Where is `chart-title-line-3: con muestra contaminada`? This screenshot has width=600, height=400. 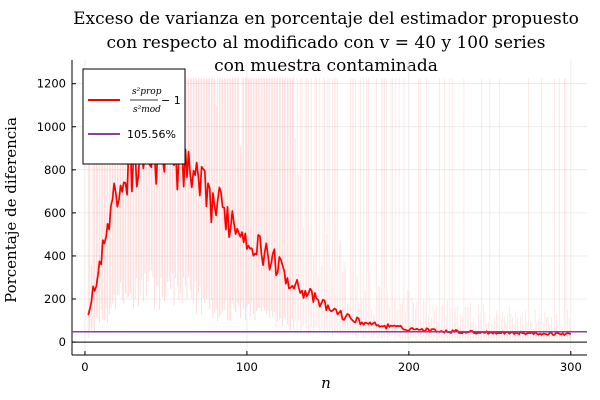 chart-title-line-3: con muestra contaminada is located at coordinates (326, 66).